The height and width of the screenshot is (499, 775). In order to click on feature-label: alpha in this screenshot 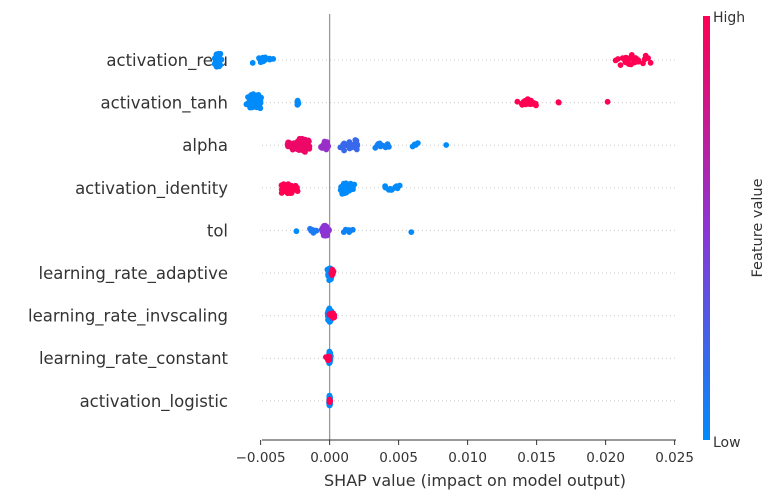, I will do `click(205, 145)`.